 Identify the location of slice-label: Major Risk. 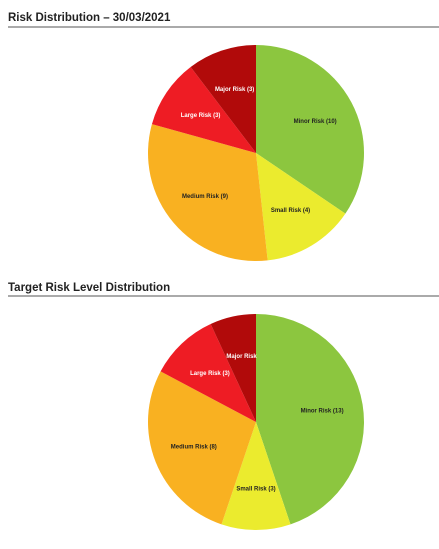
(241, 357).